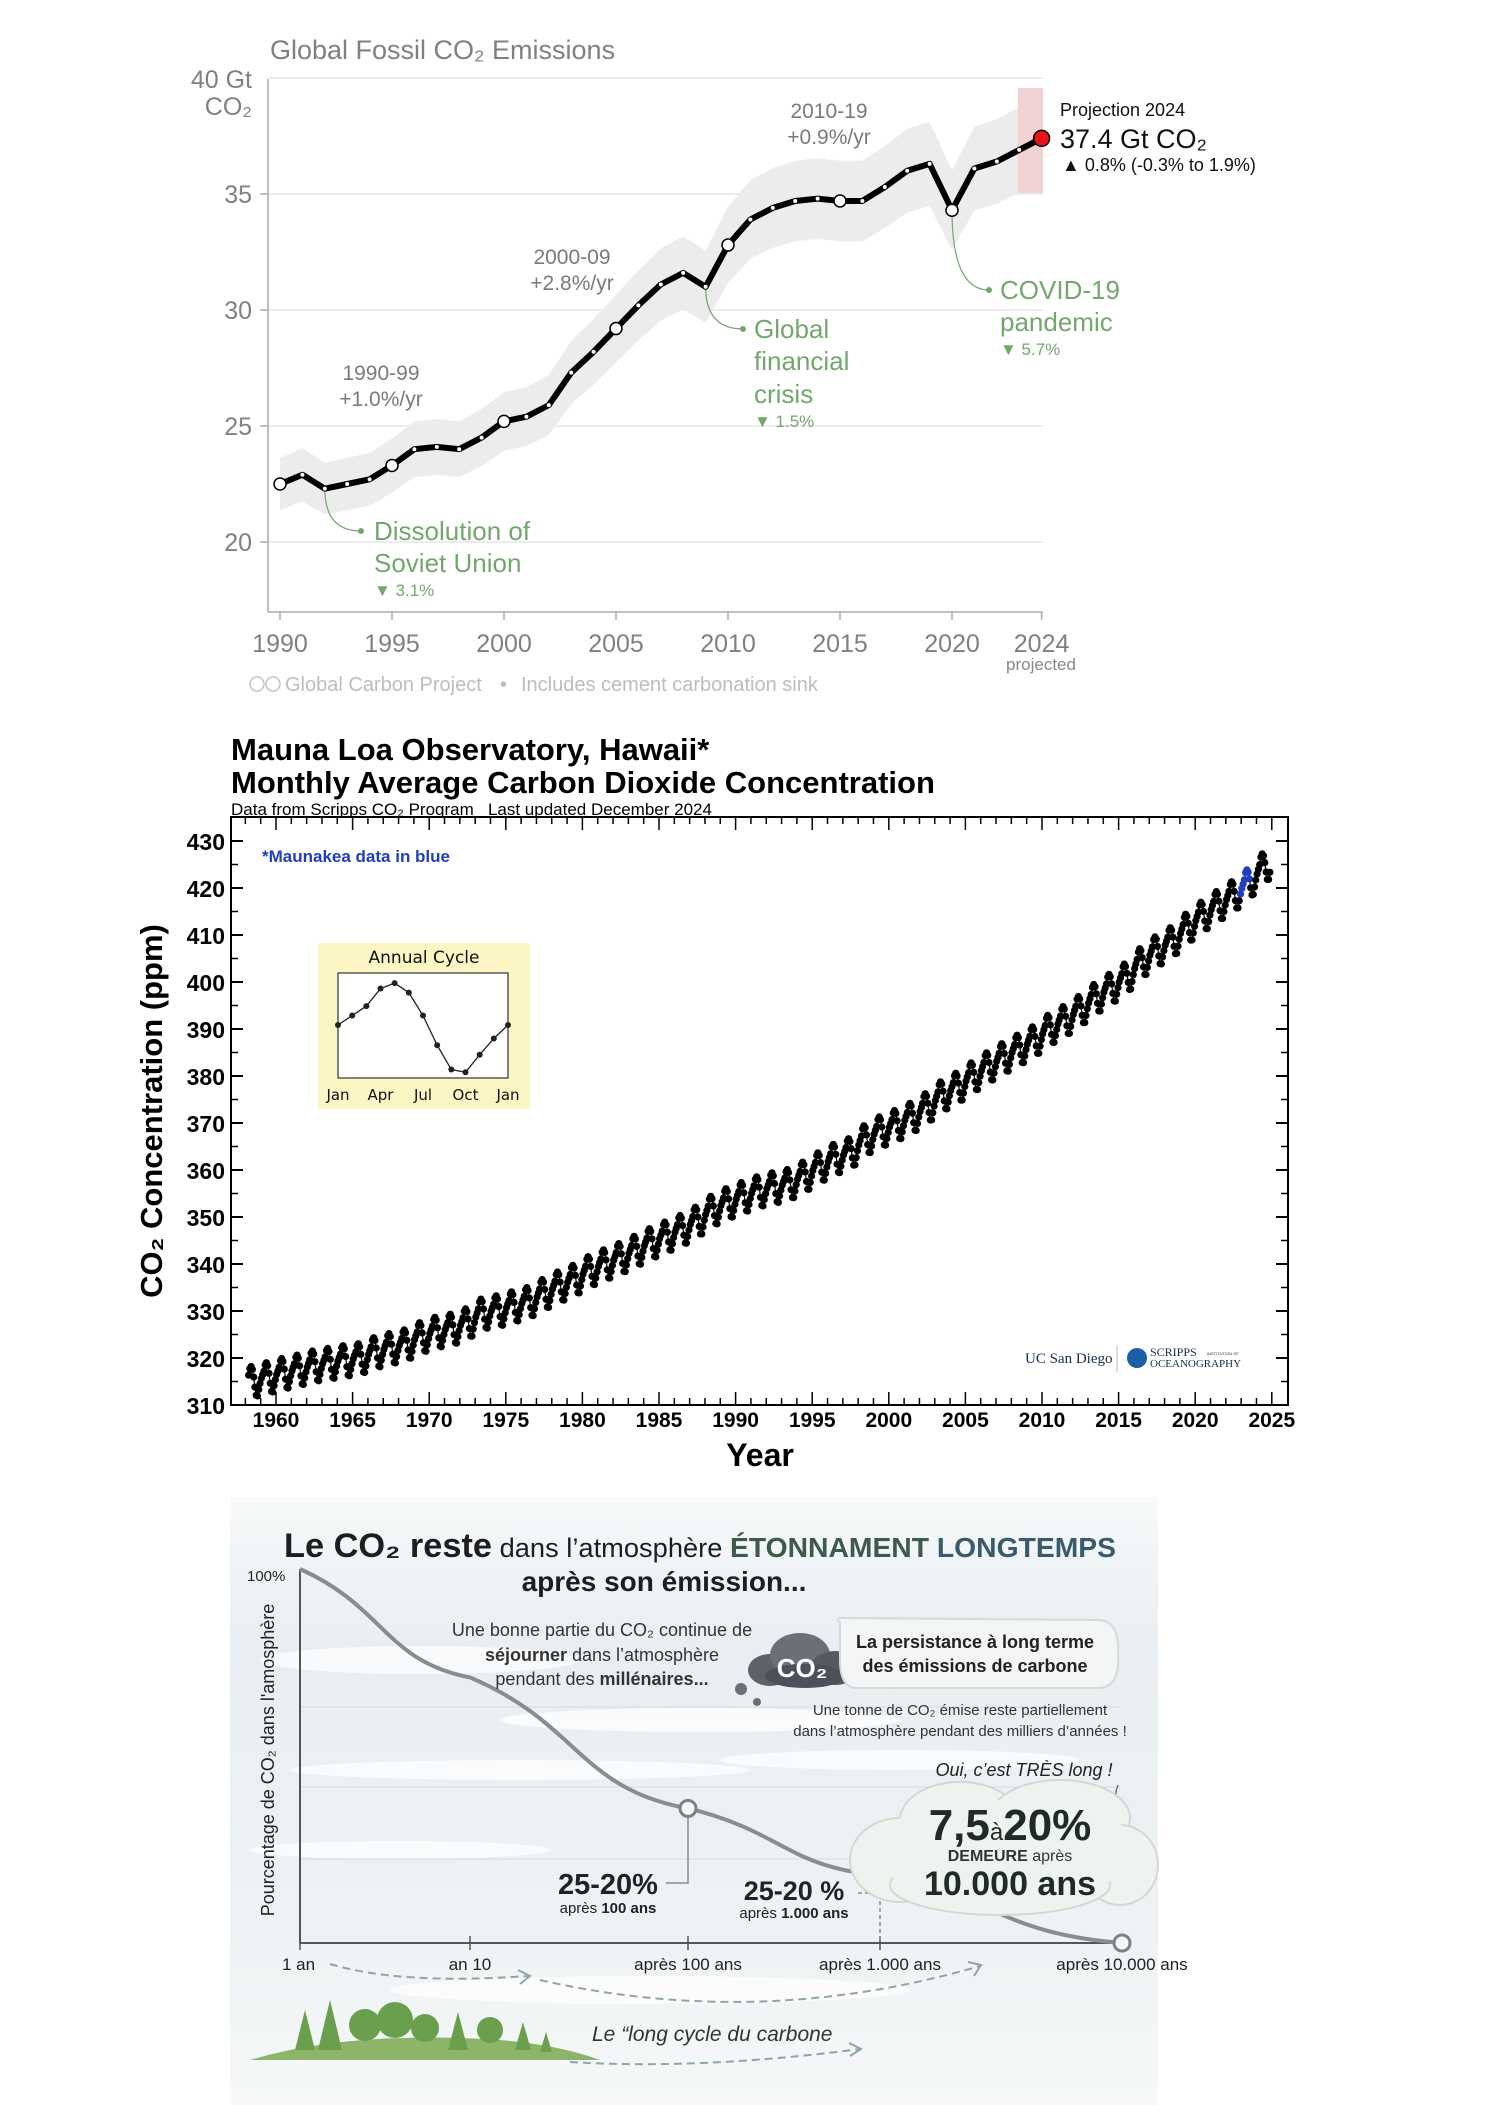  Describe the element at coordinates (571, 257) in the screenshot. I see `decade-2000s-period: 2000-09` at that location.